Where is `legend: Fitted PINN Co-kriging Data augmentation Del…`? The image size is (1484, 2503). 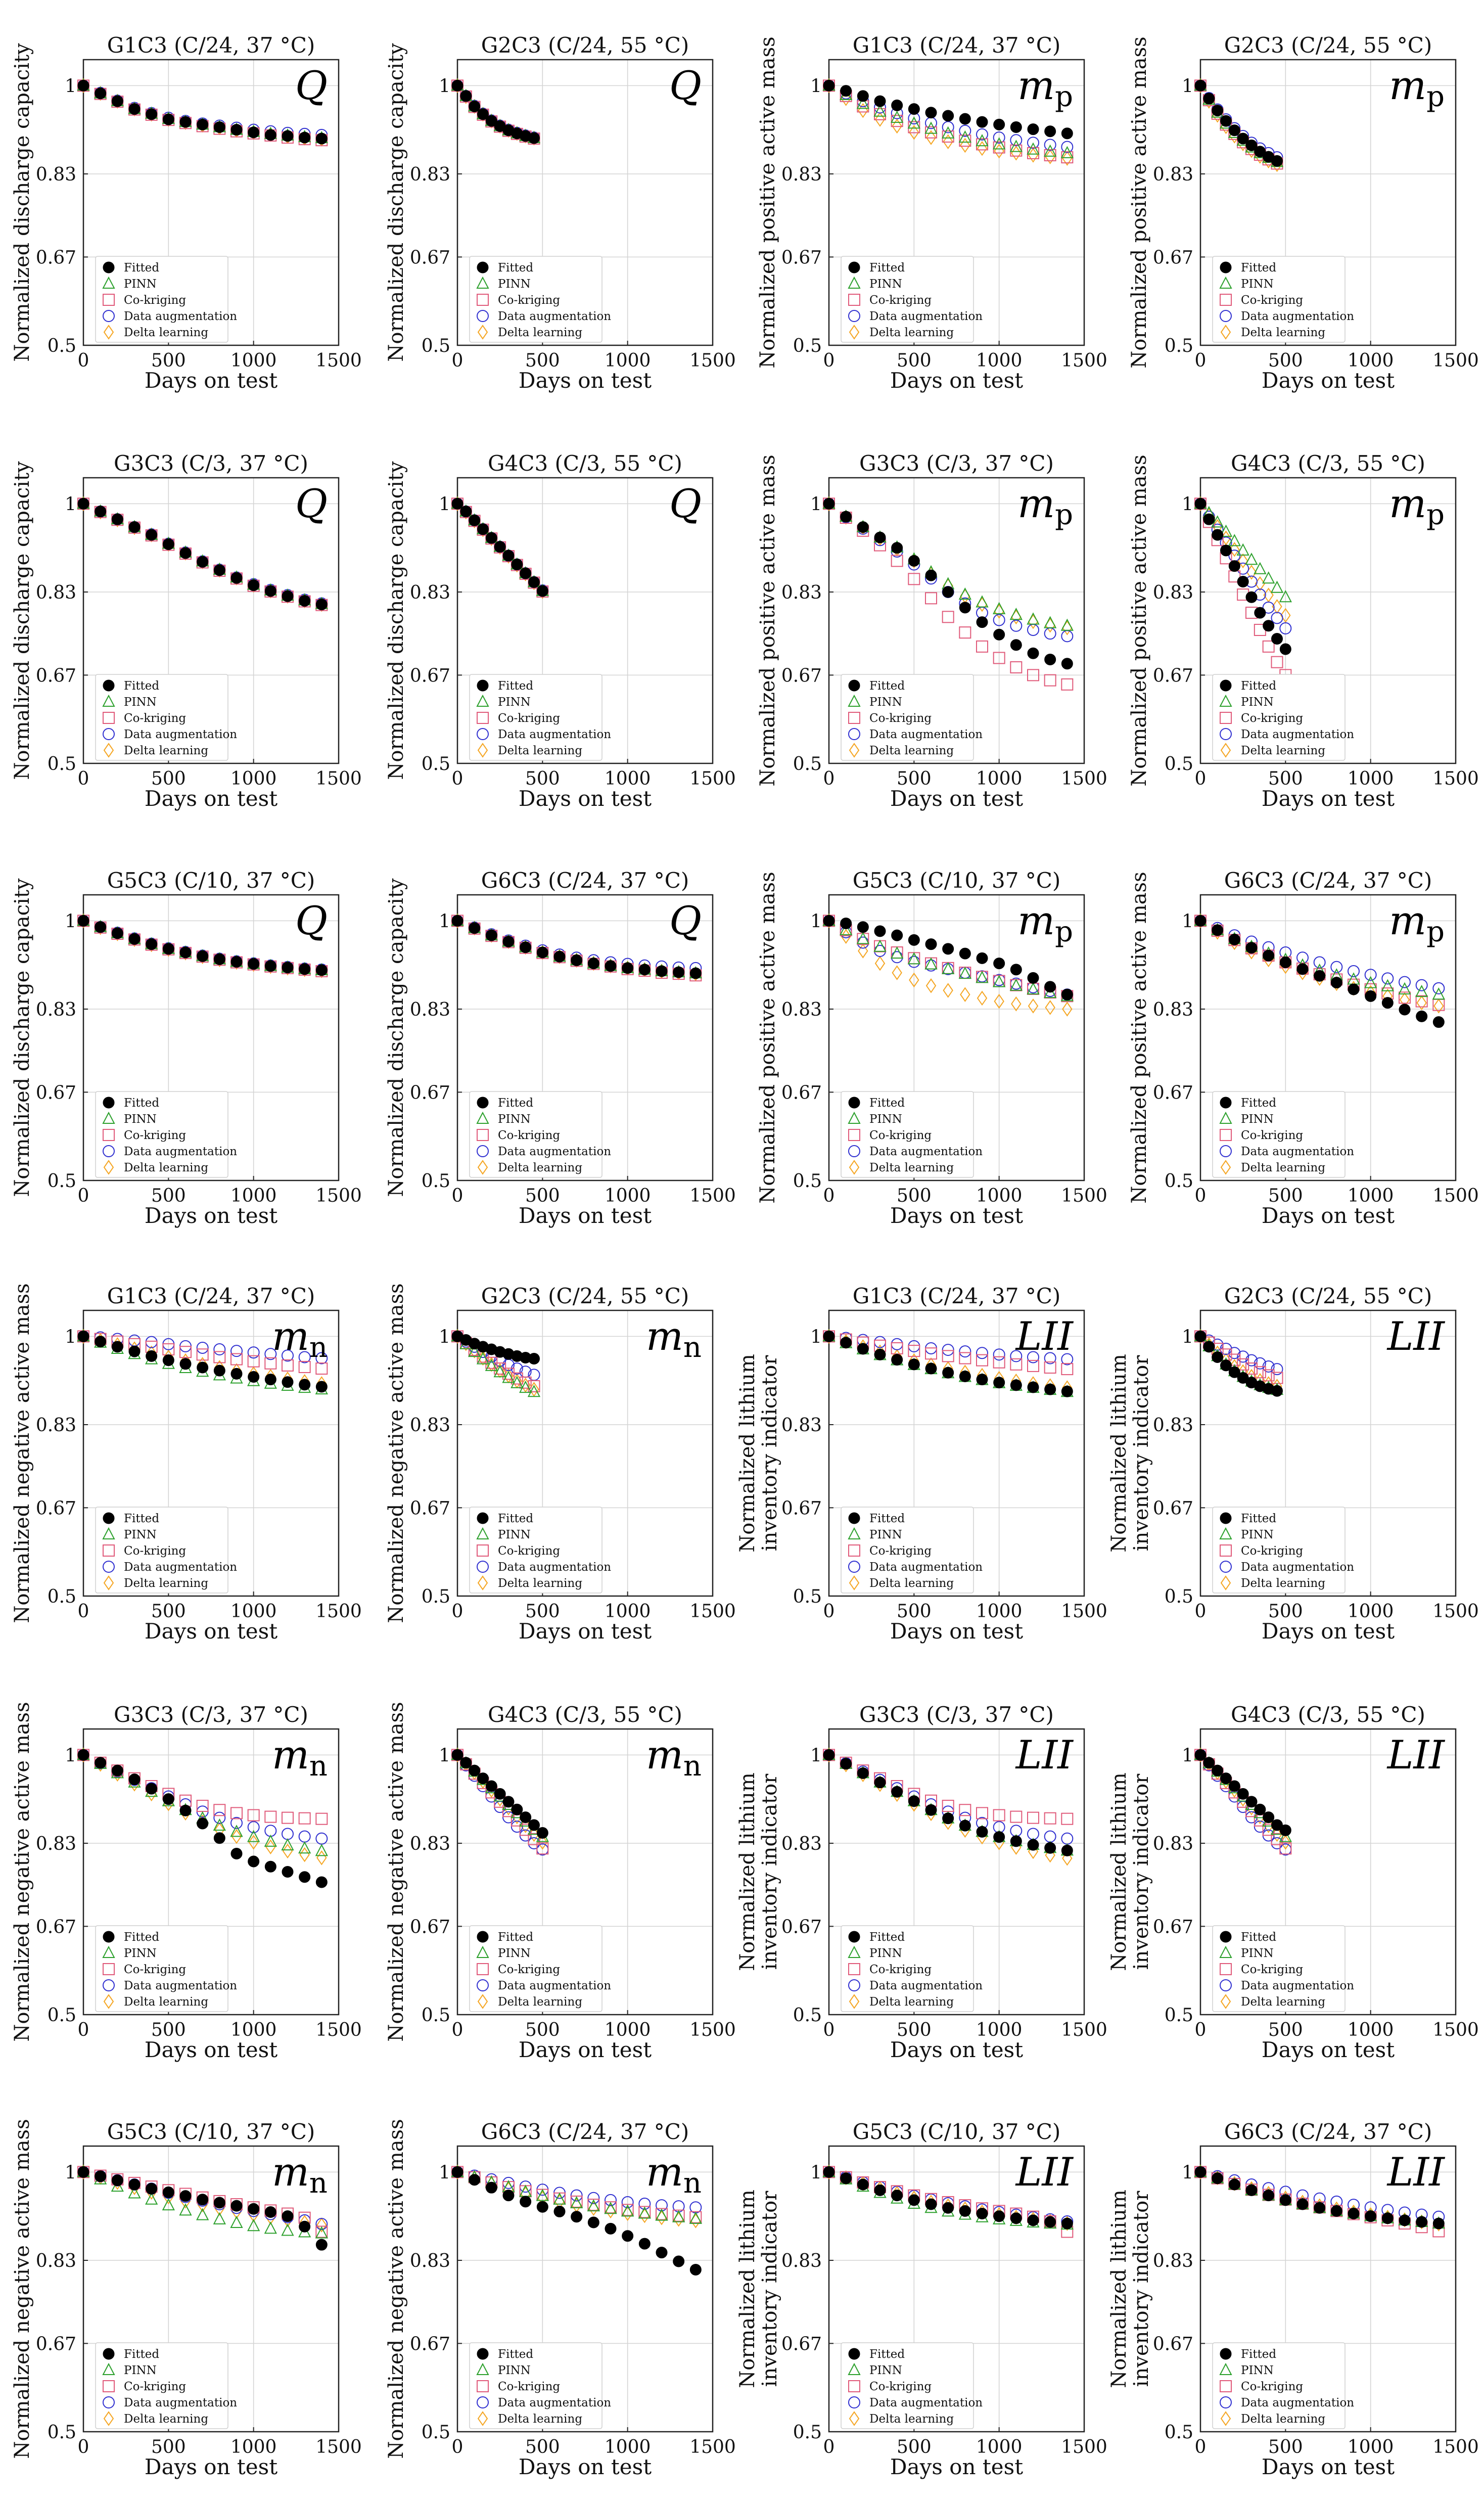
legend: Fitted PINN Co-kriging Data augmentation Del… is located at coordinates (1283, 1550).